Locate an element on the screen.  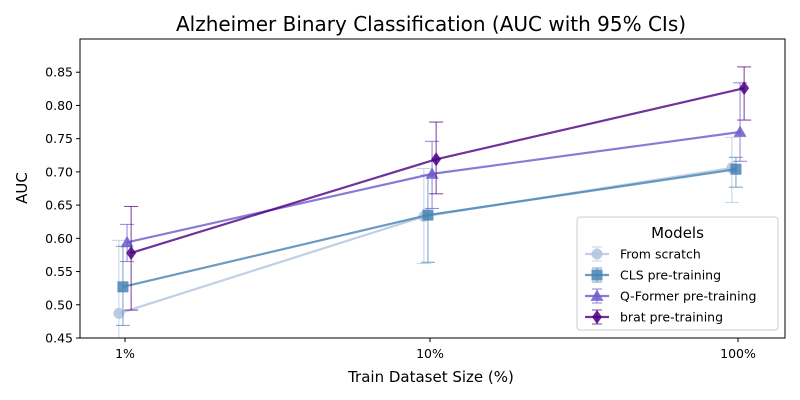
legend-item: CLS pre-training is located at coordinates (653, 275).